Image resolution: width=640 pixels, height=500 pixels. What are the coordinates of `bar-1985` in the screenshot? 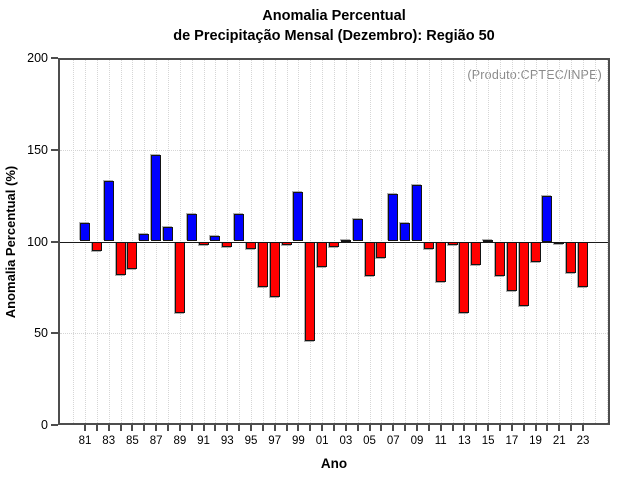 It's located at (132, 255).